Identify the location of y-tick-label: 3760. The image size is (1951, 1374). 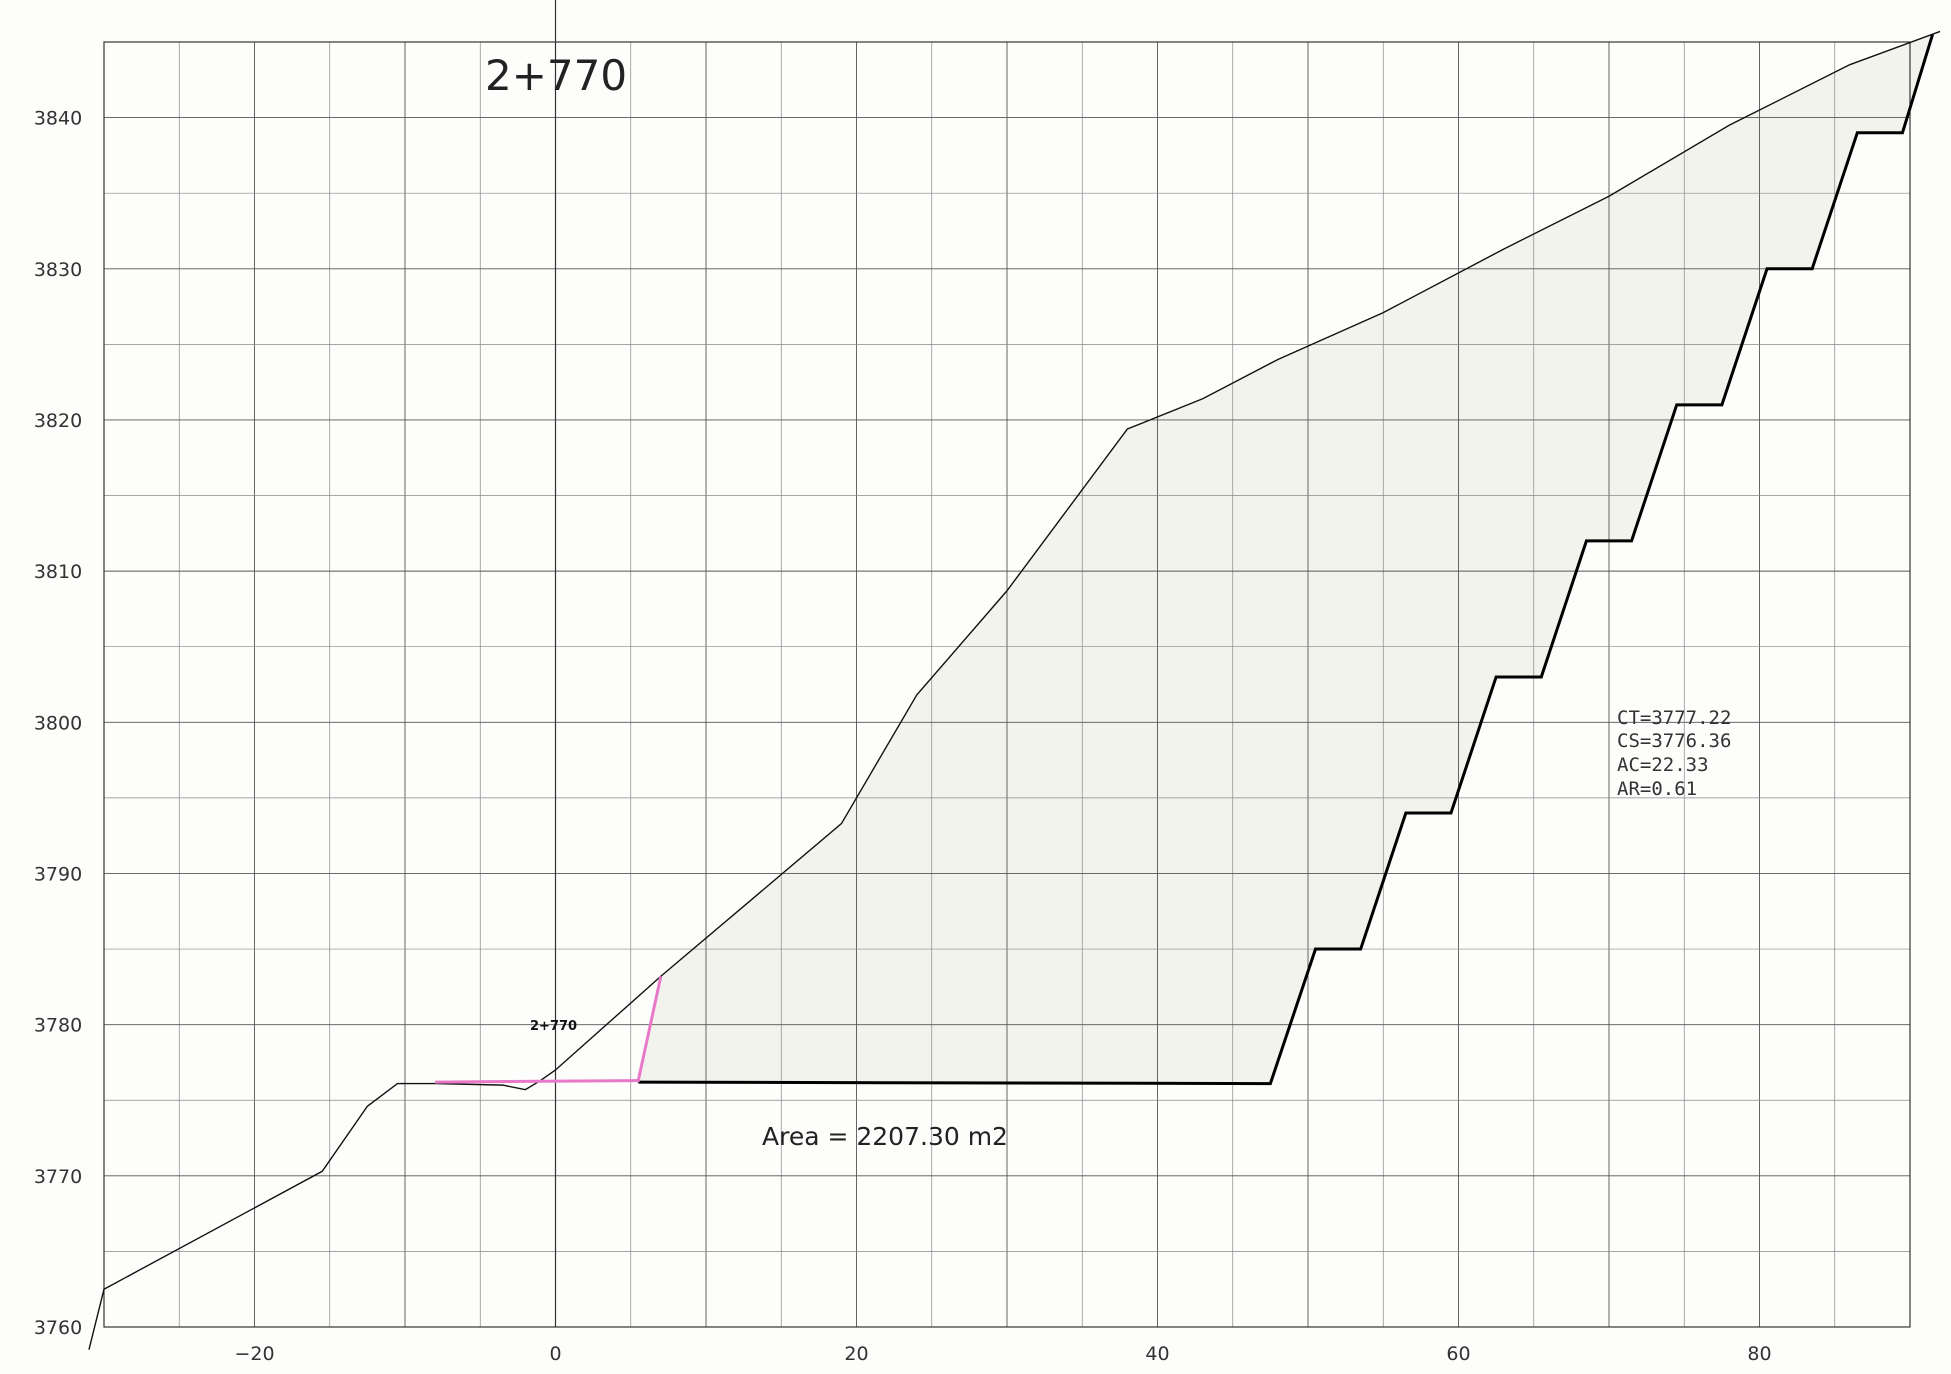
(58, 1328).